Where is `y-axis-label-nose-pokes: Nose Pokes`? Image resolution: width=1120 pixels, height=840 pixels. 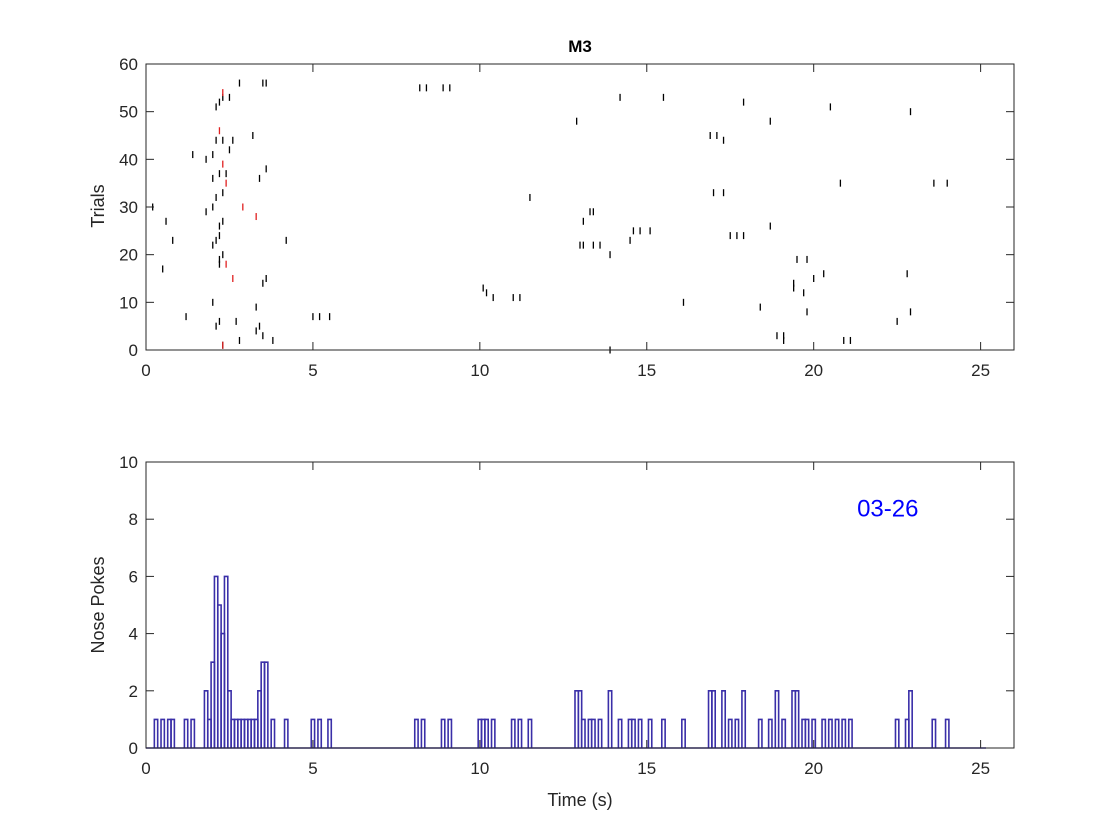 y-axis-label-nose-pokes: Nose Pokes is located at coordinates (98, 604).